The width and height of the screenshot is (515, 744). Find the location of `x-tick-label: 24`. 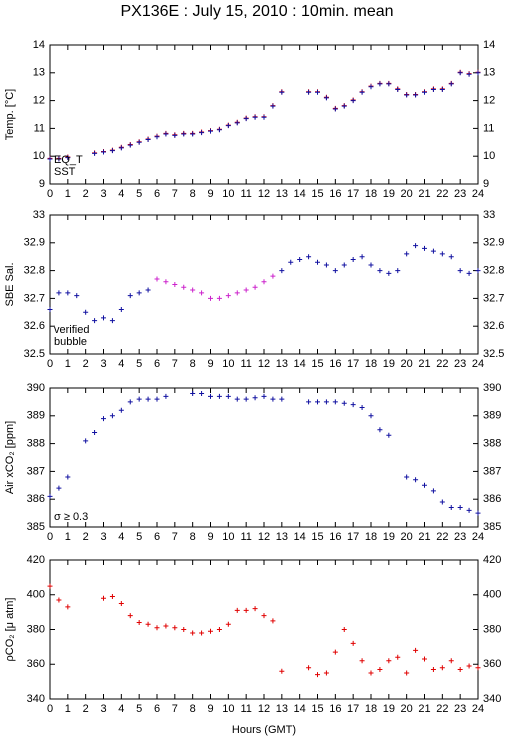

x-tick-label: 24 is located at coordinates (478, 537).